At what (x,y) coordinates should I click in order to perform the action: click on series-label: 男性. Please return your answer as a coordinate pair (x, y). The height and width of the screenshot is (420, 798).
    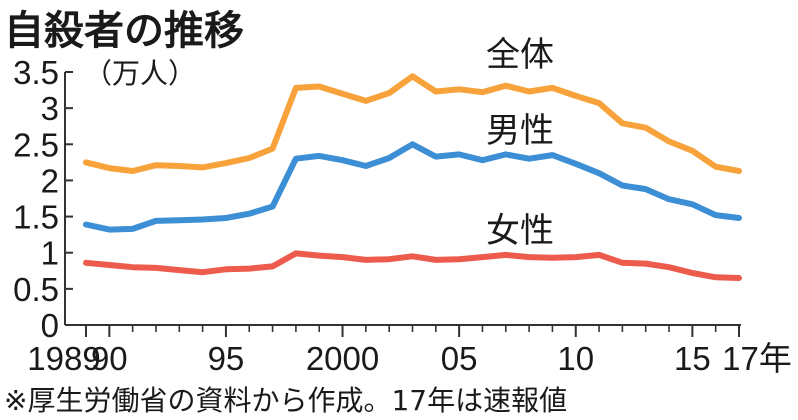
    Looking at the image, I should click on (520, 131).